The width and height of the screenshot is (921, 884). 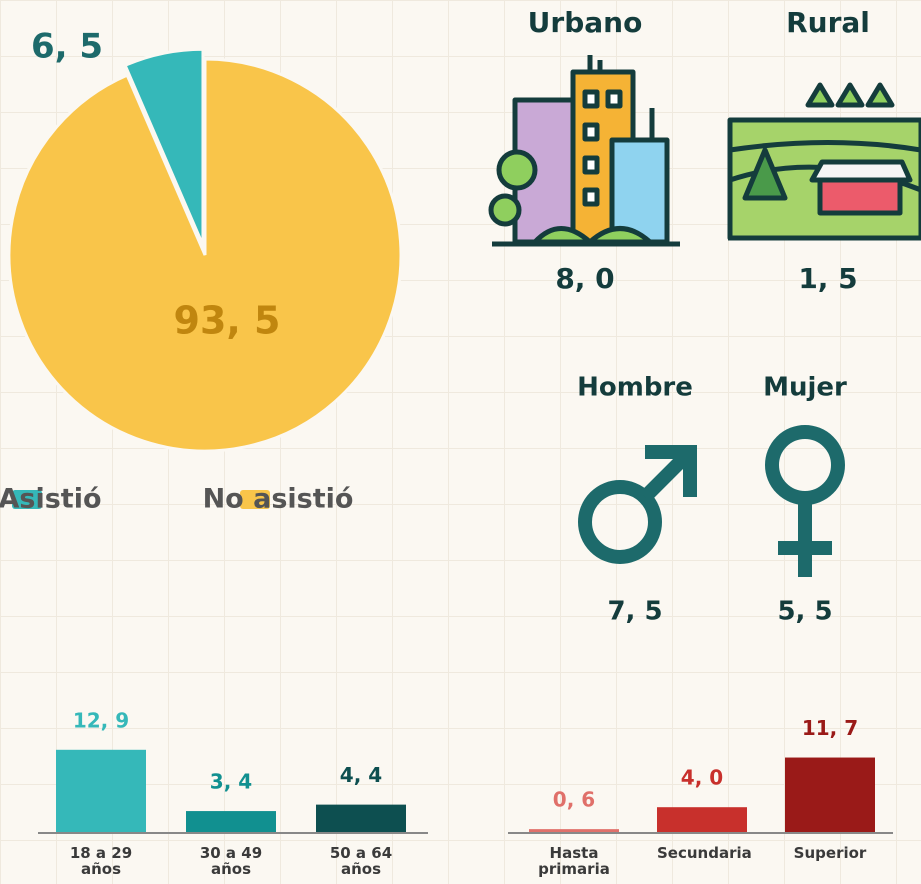 I want to click on x-tick-label: Hasta primaria, so click(x=574, y=861).